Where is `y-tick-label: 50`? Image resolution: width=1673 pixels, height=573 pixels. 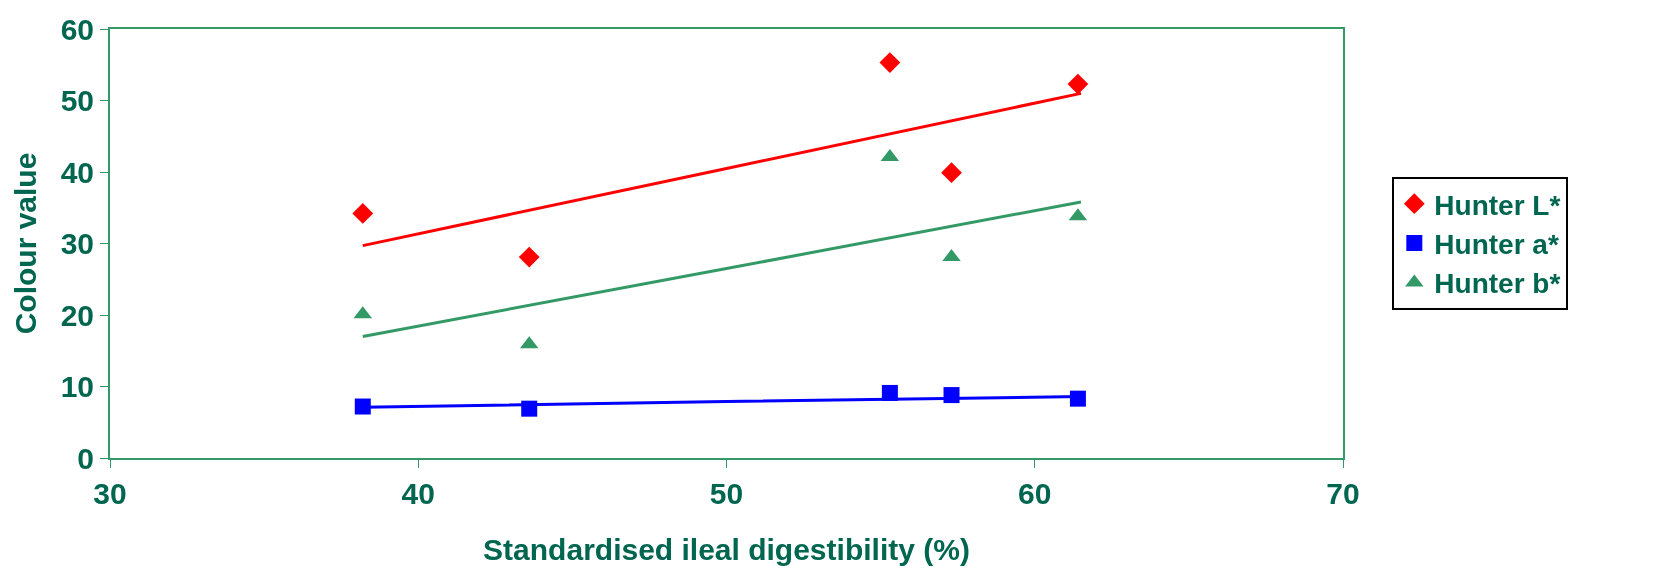 y-tick-label: 50 is located at coordinates (77, 100).